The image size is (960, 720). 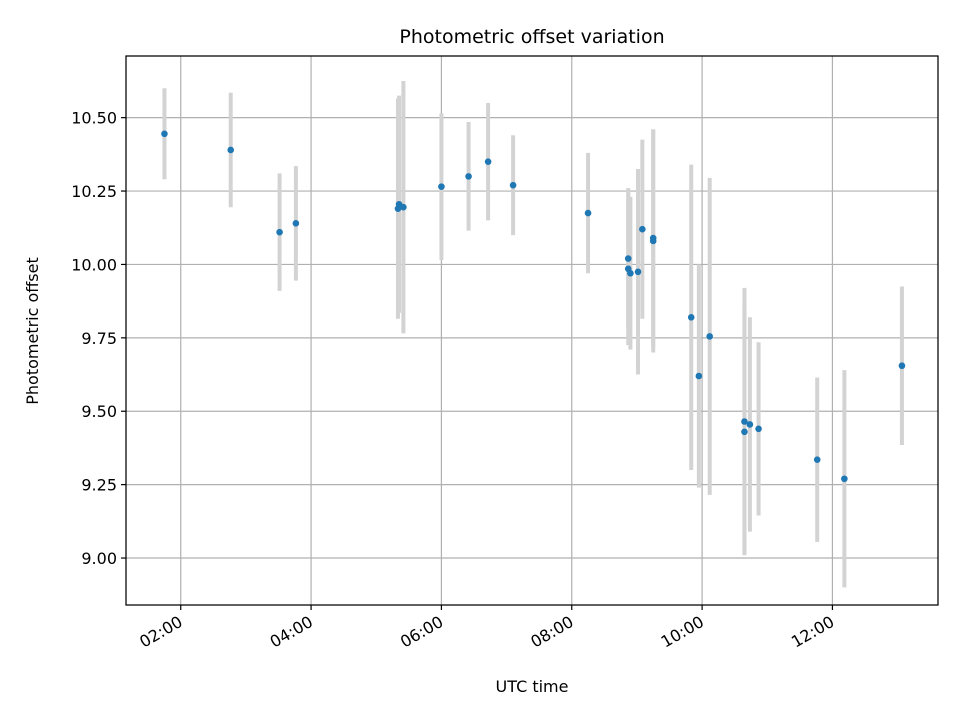 What do you see at coordinates (94, 264) in the screenshot?
I see `y-tick-label: 10.00` at bounding box center [94, 264].